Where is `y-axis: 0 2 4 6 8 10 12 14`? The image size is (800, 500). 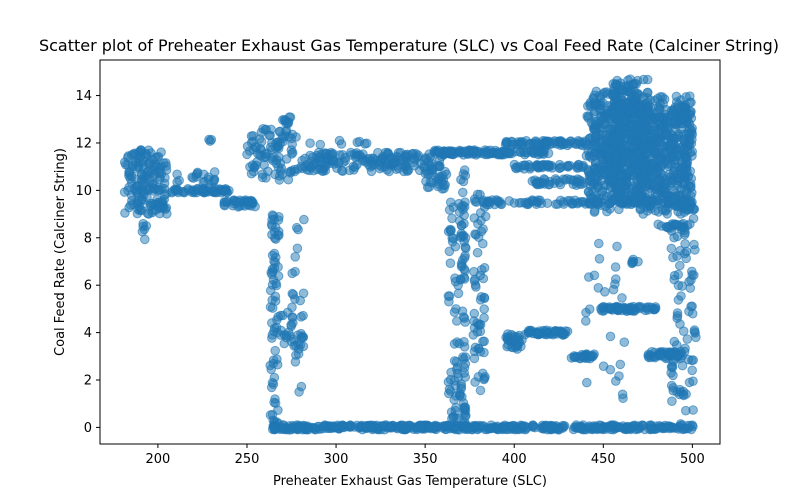 y-axis: 0 2 4 6 8 10 12 14 is located at coordinates (87, 262).